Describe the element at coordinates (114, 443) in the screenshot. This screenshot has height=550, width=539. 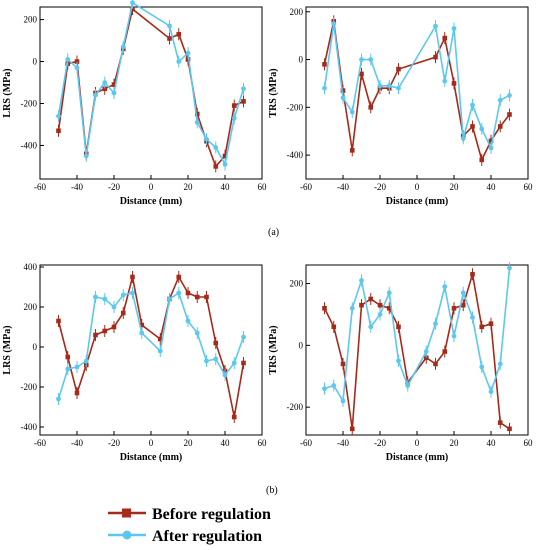
I see `x-tick-label: -20` at that location.